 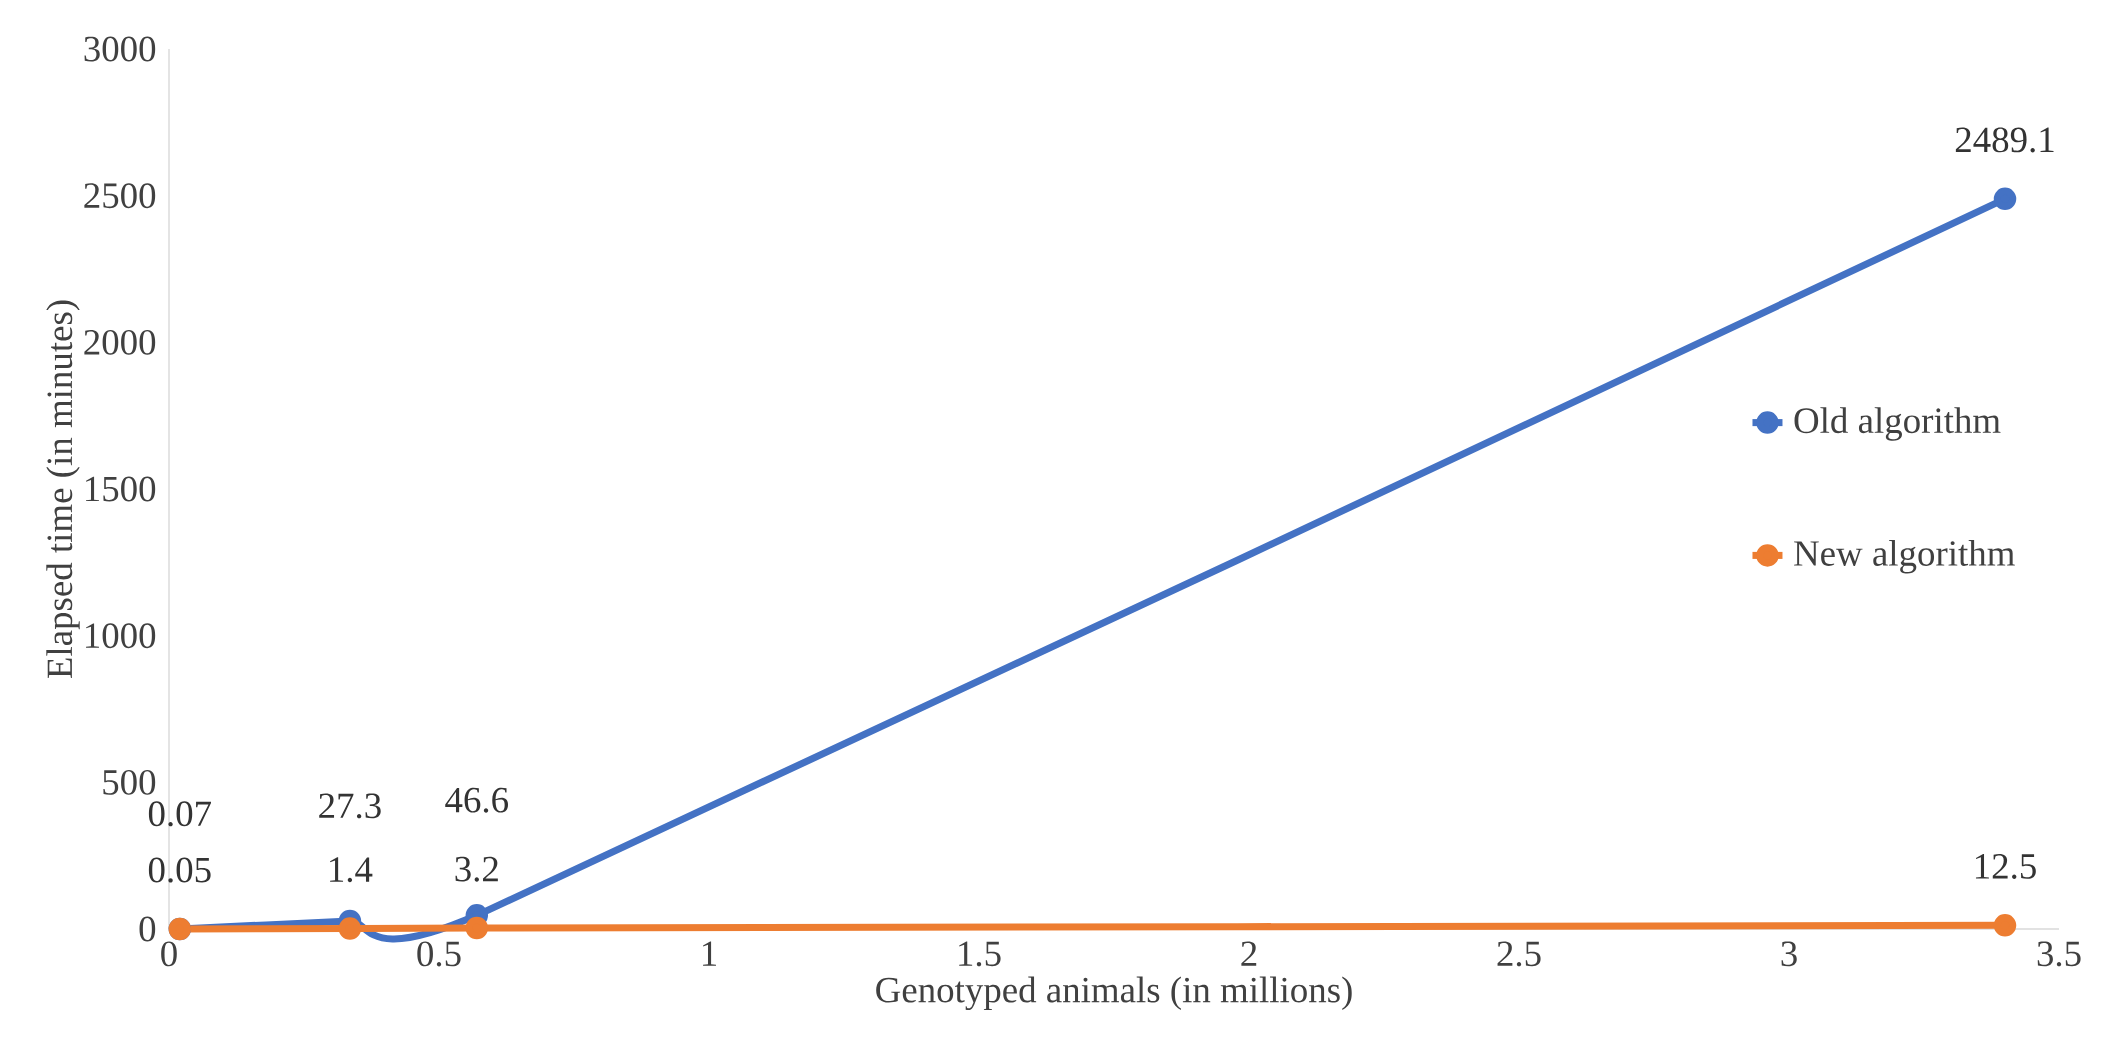 What do you see at coordinates (147, 929) in the screenshot?
I see `y-tick-label: 0` at bounding box center [147, 929].